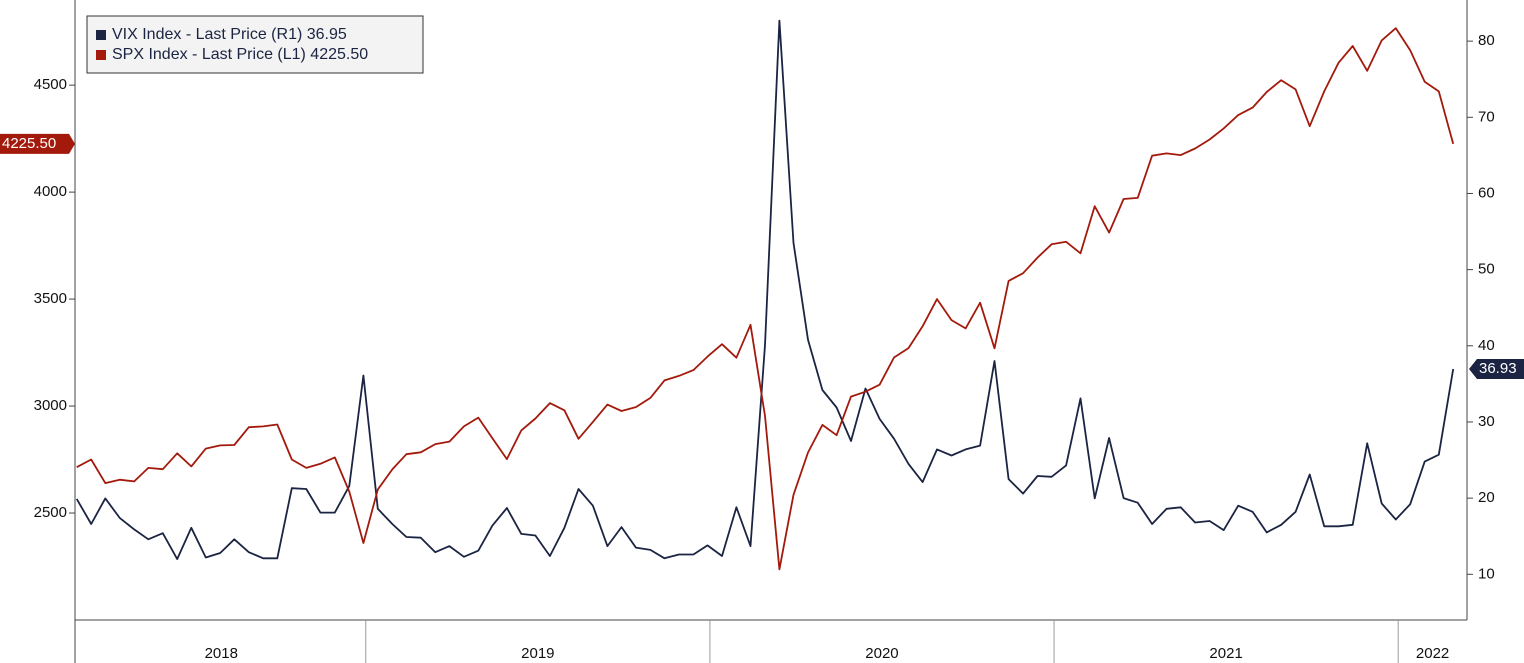  I want to click on legend-label: VIX Index - Last Price (R1) 36.95, so click(229, 34).